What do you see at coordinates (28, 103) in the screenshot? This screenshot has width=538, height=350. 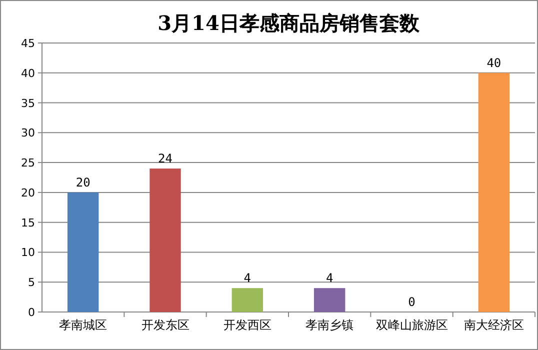 I see `y-tick-label: 35` at bounding box center [28, 103].